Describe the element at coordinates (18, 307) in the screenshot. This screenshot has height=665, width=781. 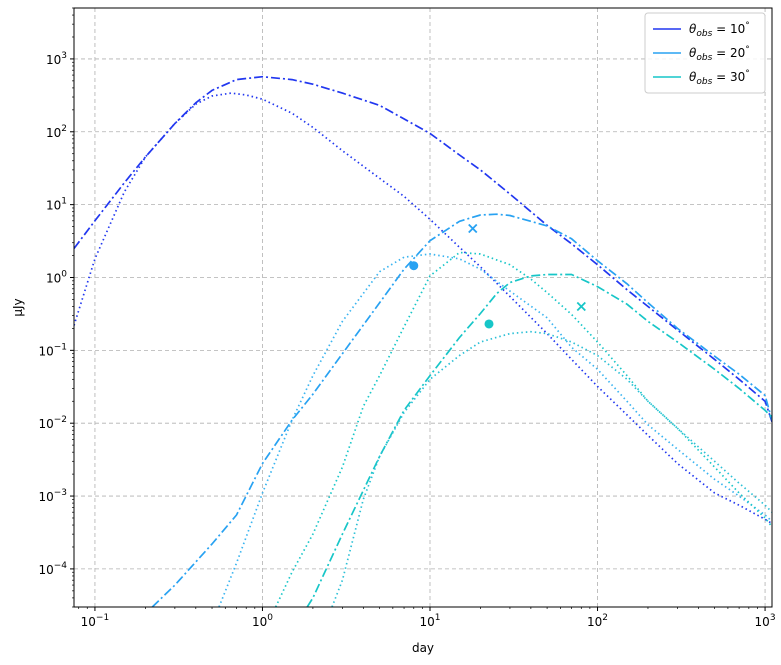
I see `y-axis-label: μJy` at that location.